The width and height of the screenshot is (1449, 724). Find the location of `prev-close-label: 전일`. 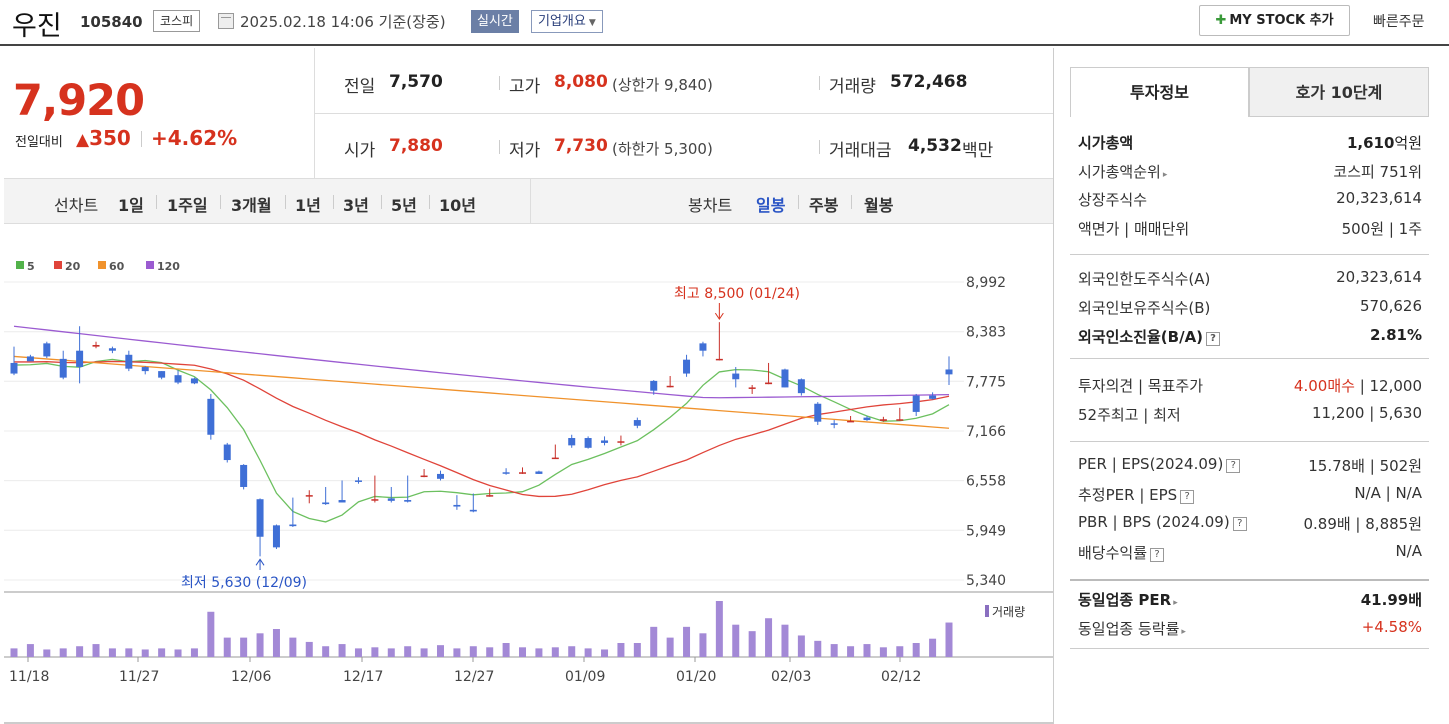

prev-close-label: 전일 is located at coordinates (360, 87).